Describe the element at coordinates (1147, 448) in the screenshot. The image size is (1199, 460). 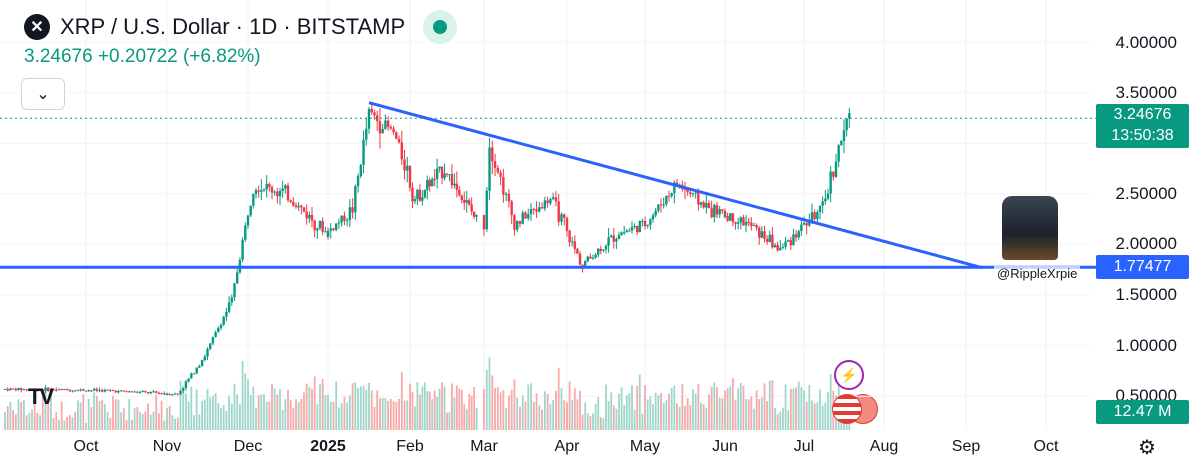
I see `gear-icon: ⚙` at that location.